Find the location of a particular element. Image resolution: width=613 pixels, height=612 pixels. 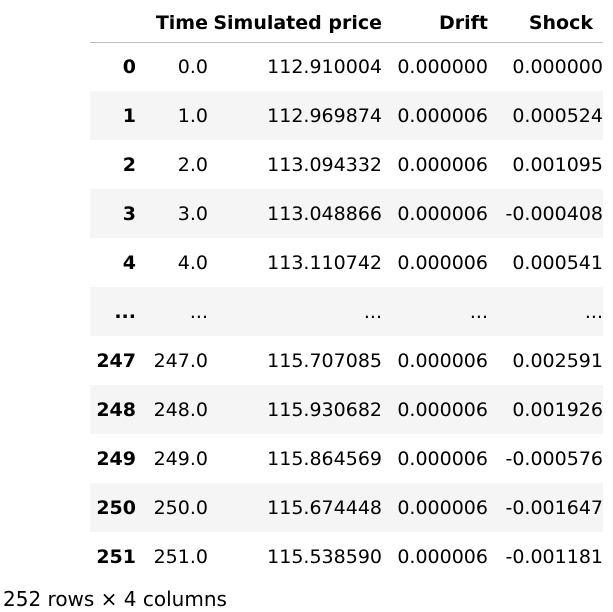

table-row: 0 0.0 112.910004 0.000000 0.000000 is located at coordinates (346, 66).